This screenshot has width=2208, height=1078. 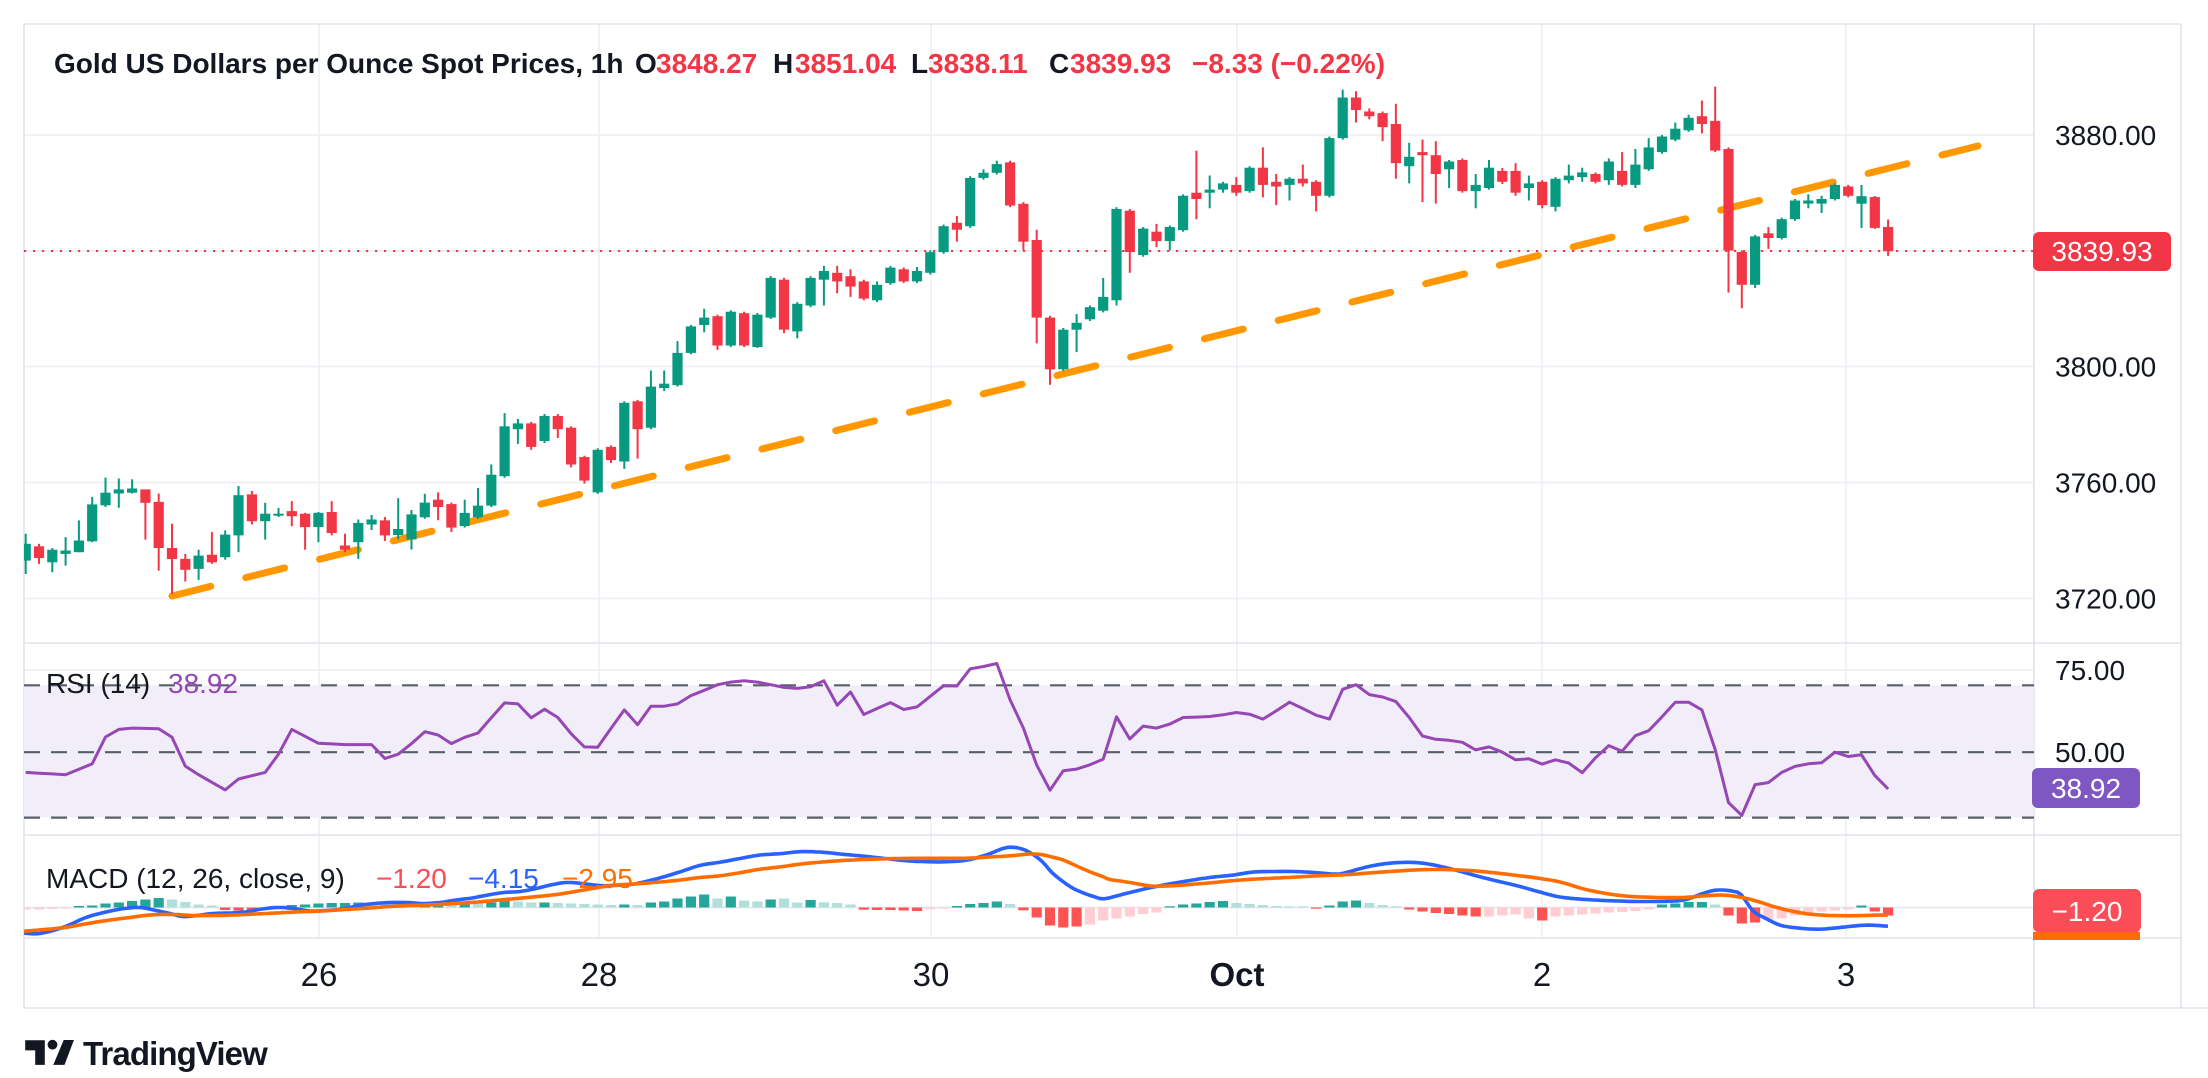 What do you see at coordinates (919, 63) in the screenshot?
I see `svg-text: L` at bounding box center [919, 63].